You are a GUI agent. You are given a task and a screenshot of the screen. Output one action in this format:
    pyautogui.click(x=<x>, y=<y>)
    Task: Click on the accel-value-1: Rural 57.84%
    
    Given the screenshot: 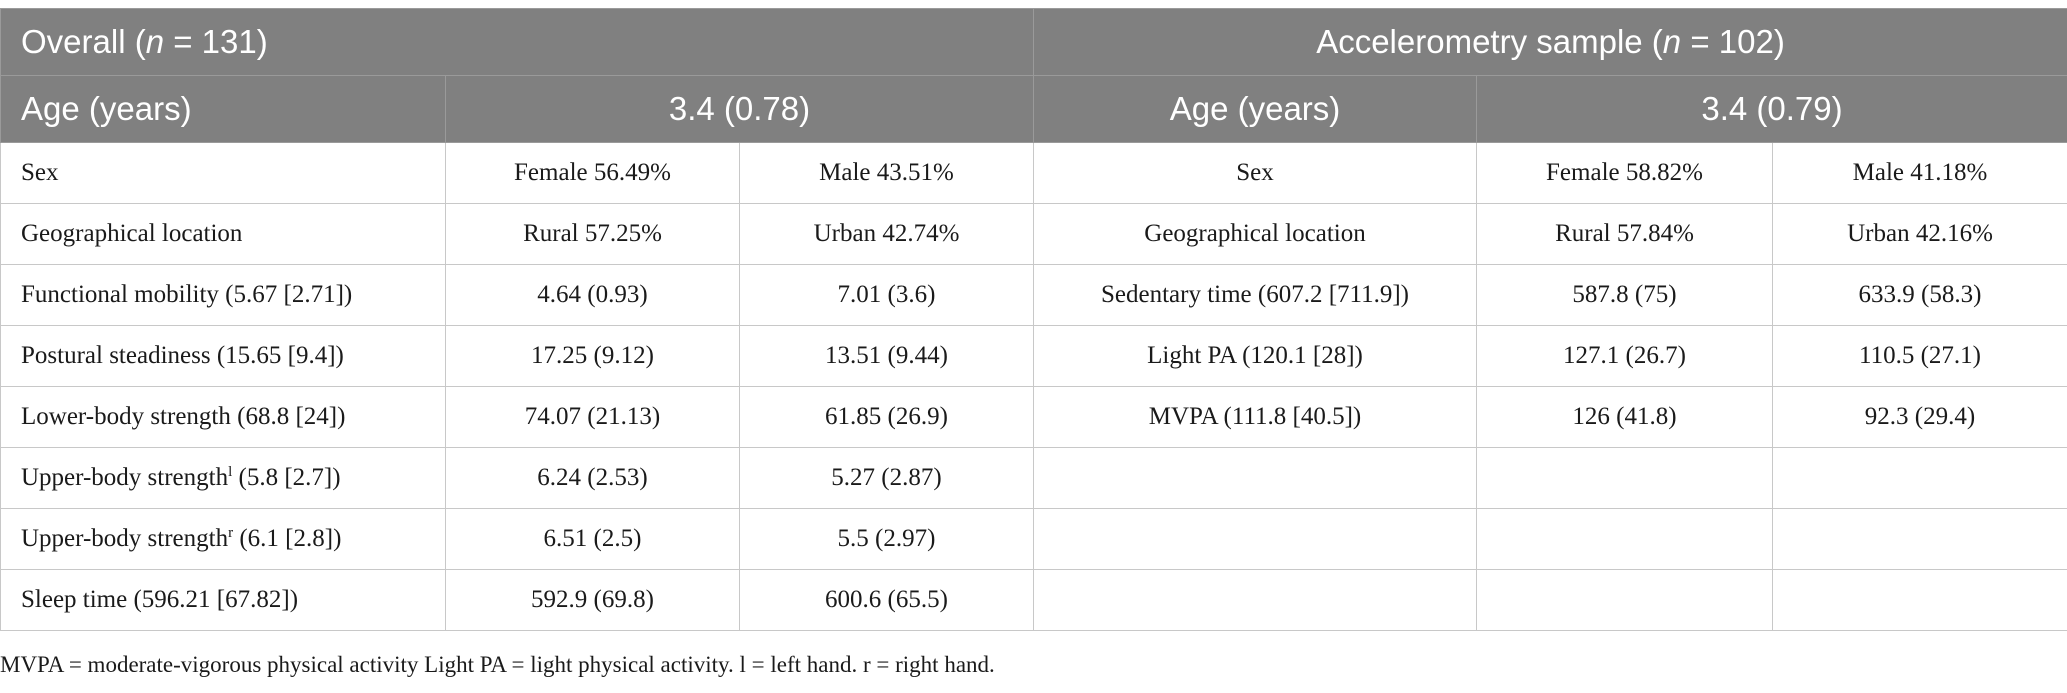 What is the action you would take?
    pyautogui.click(x=1624, y=234)
    